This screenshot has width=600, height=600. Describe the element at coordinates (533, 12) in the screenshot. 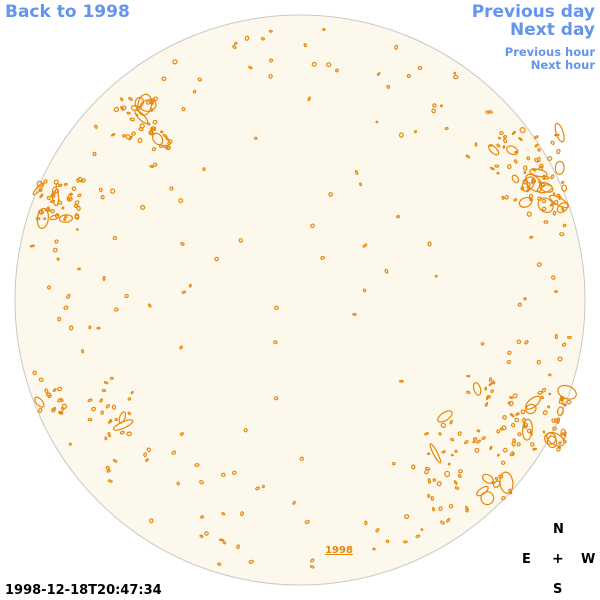

I see `previous-day-link: Previous day` at that location.